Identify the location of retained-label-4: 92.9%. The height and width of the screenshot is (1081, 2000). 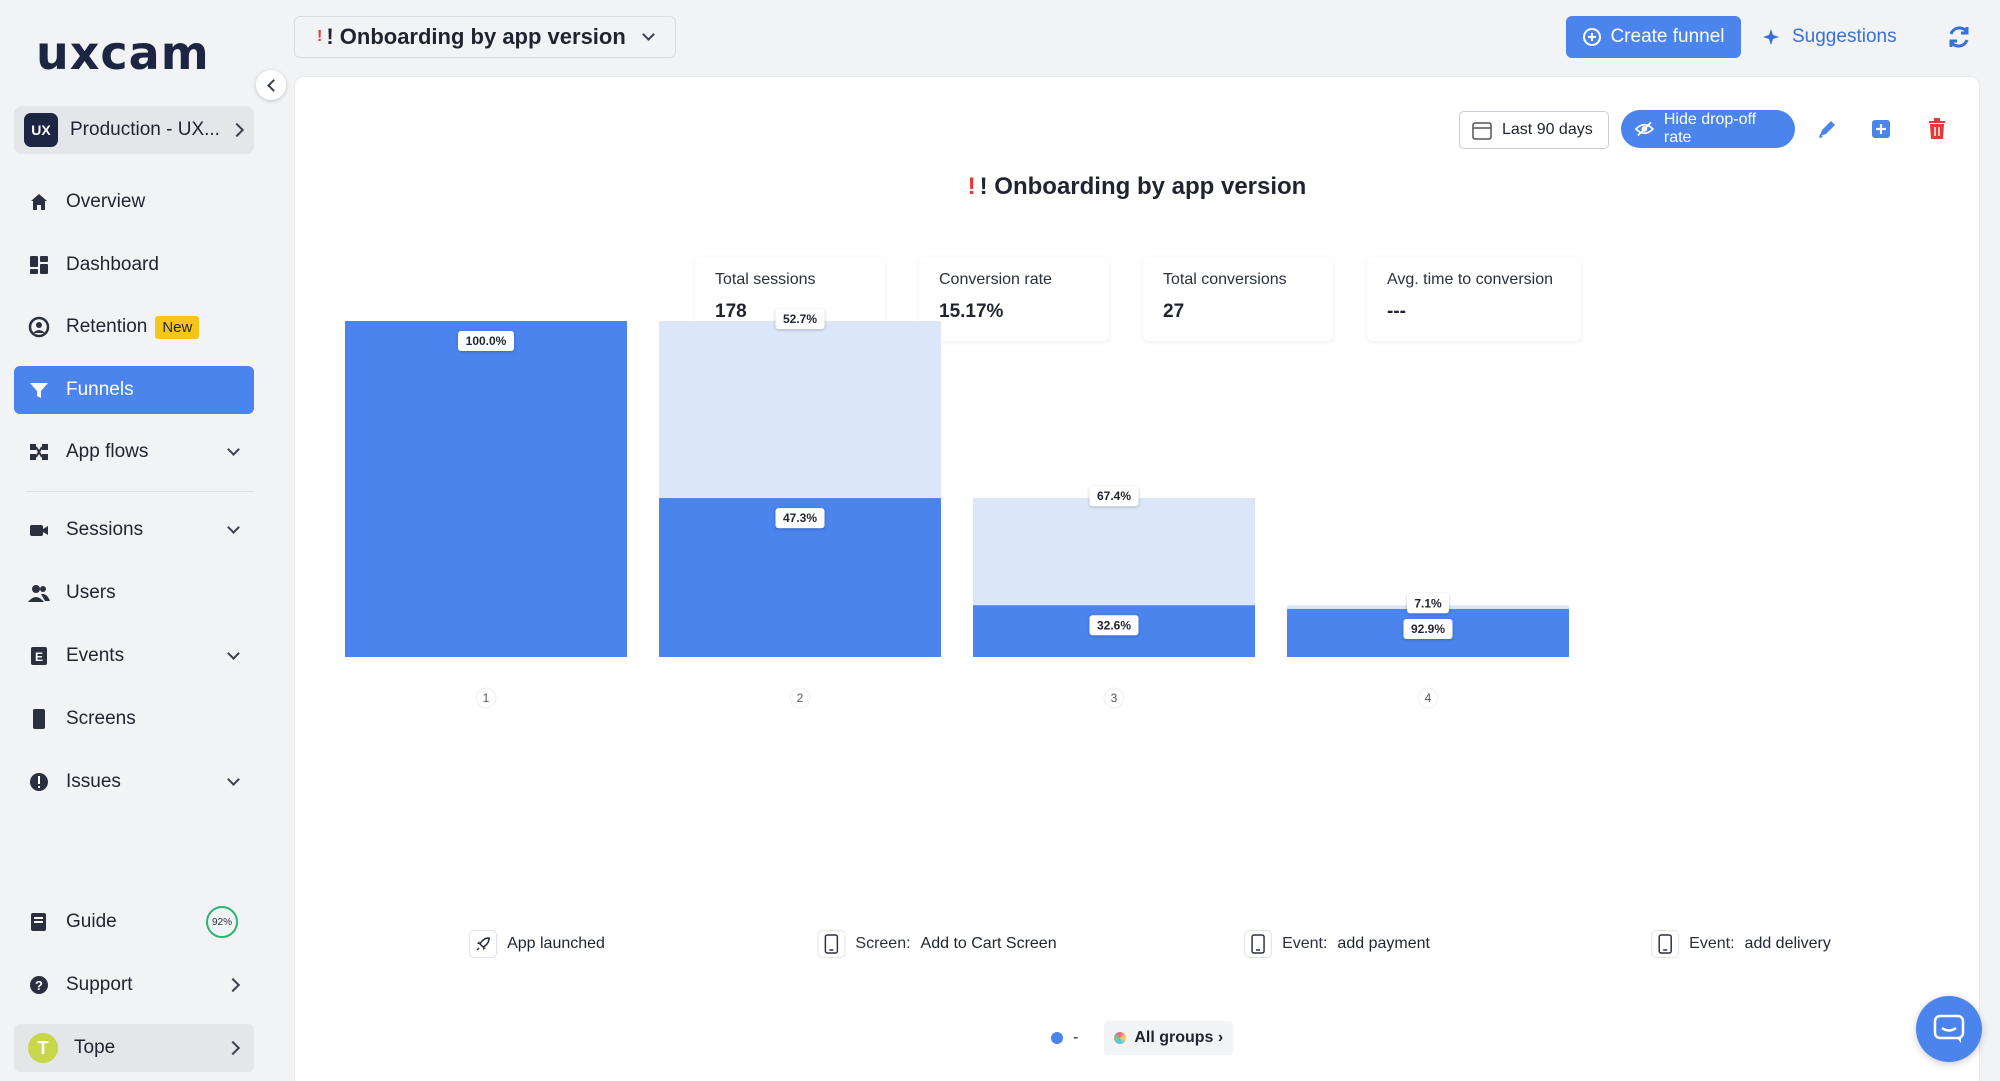
(1428, 629).